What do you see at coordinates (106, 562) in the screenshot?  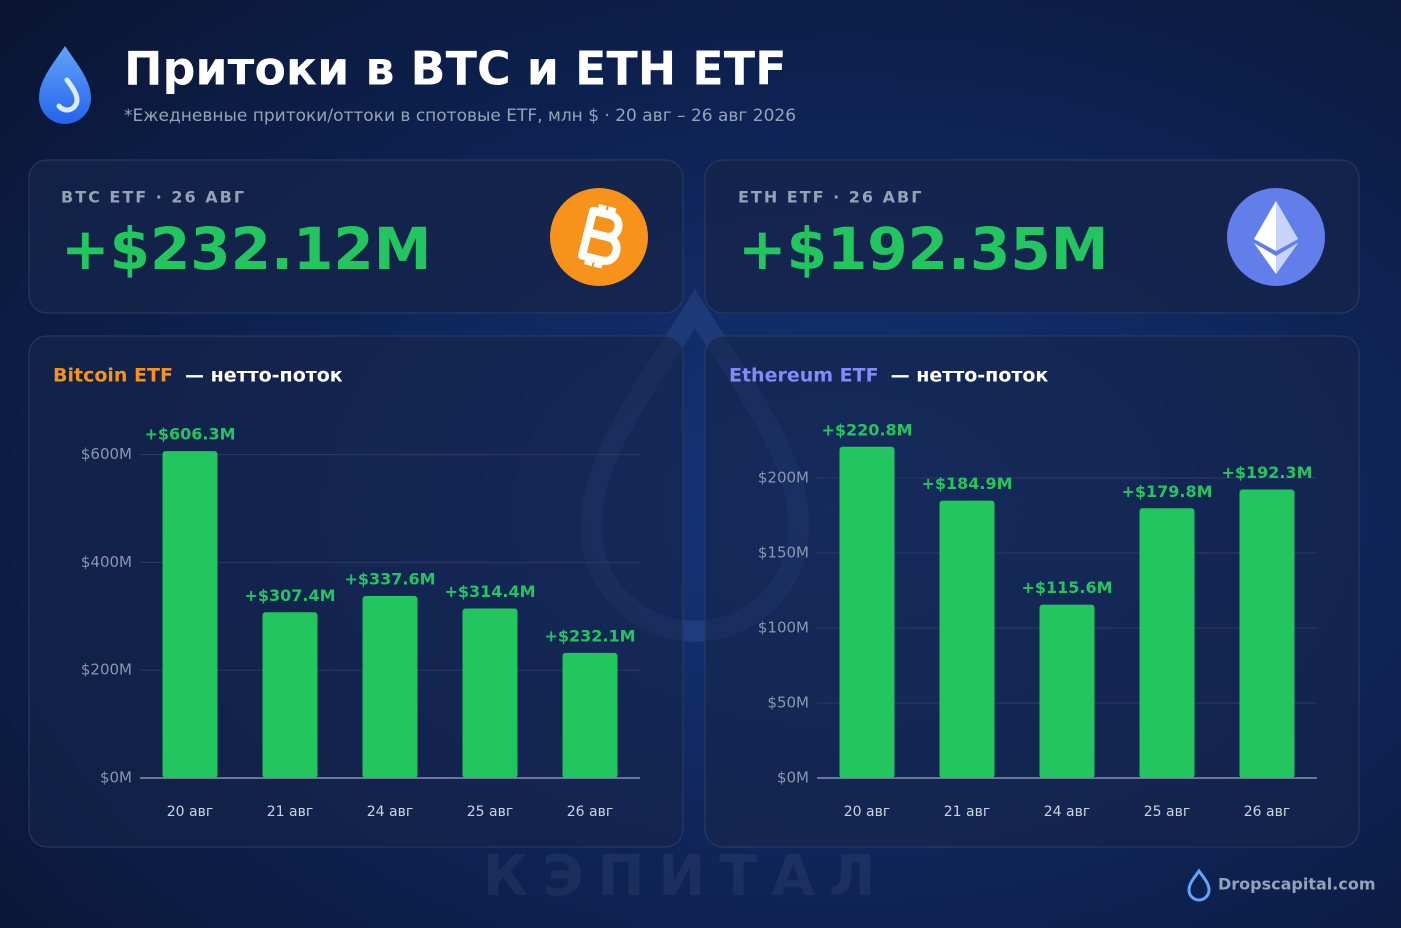 I see `y-tick-label: $400M` at bounding box center [106, 562].